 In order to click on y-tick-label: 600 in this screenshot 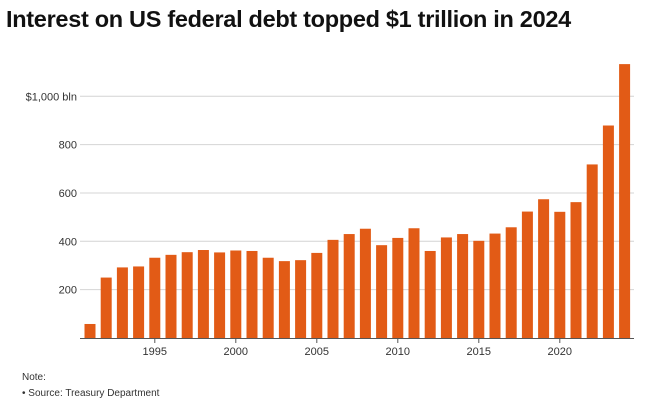, I will do `click(68, 194)`.